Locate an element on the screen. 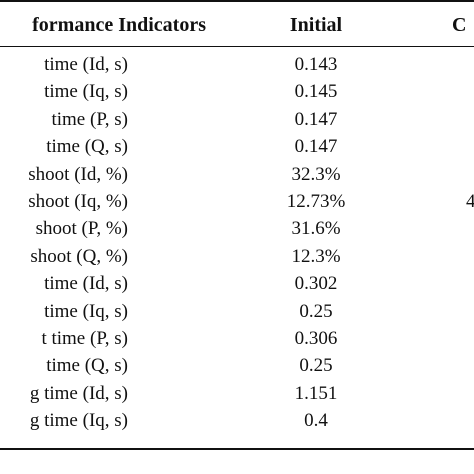 The width and height of the screenshot is (474, 474). initial-value-cell: 31.6% is located at coordinates (316, 229).